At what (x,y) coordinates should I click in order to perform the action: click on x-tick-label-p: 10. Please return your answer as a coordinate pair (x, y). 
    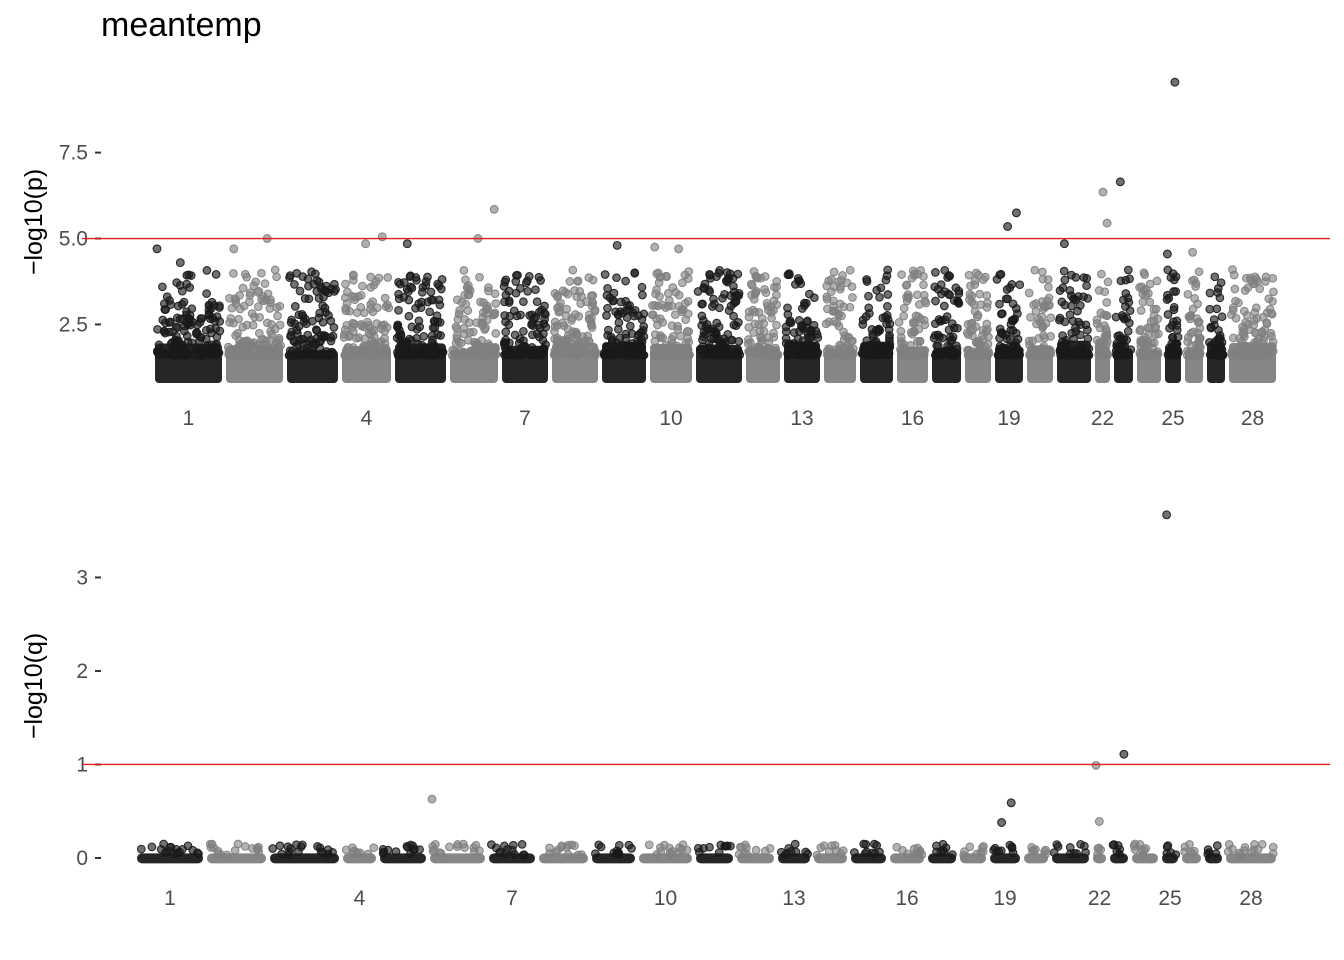
    Looking at the image, I should click on (670, 418).